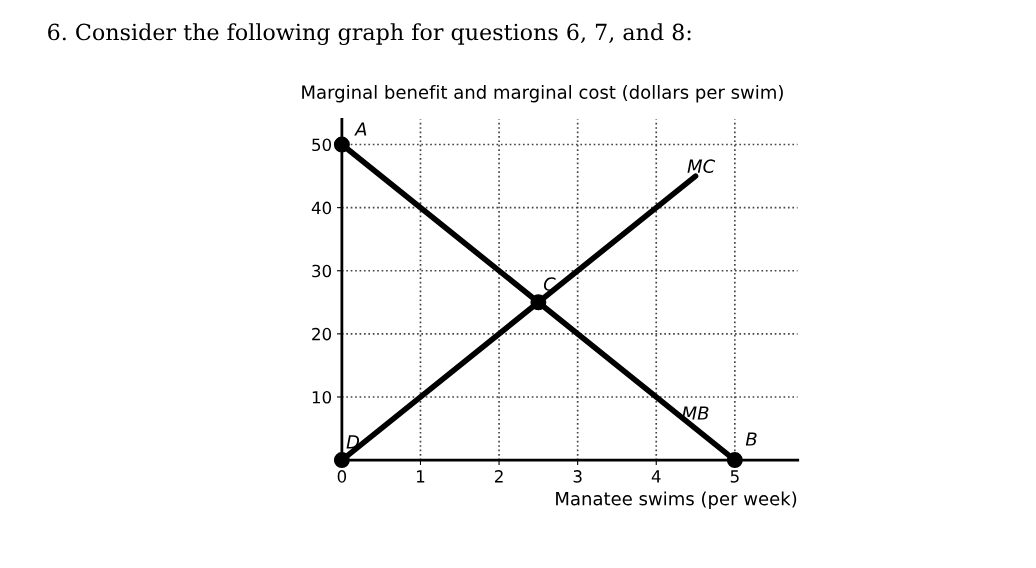 This screenshot has width=1036, height=568. What do you see at coordinates (321, 208) in the screenshot?
I see `y-tick-label: 40` at bounding box center [321, 208].